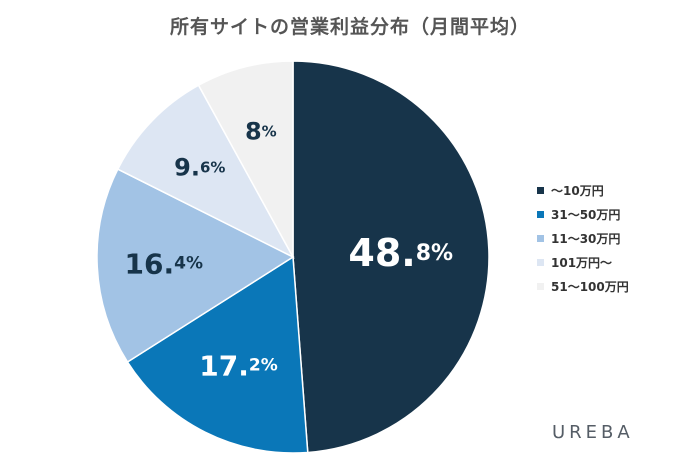 Image resolution: width=700 pixels, height=467 pixels. What do you see at coordinates (261, 132) in the screenshot?
I see `slice-label: 8%` at bounding box center [261, 132].